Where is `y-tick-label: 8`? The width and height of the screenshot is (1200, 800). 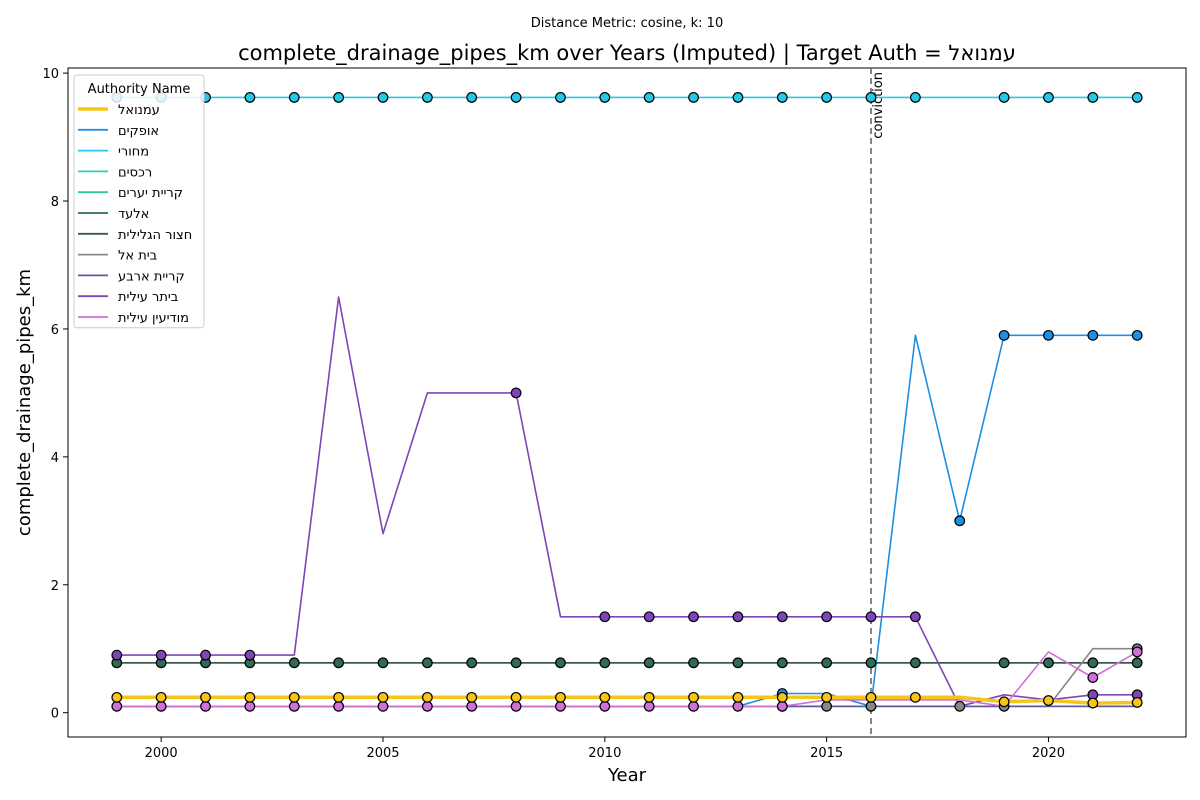 y-tick-label: 8 is located at coordinates (55, 202).